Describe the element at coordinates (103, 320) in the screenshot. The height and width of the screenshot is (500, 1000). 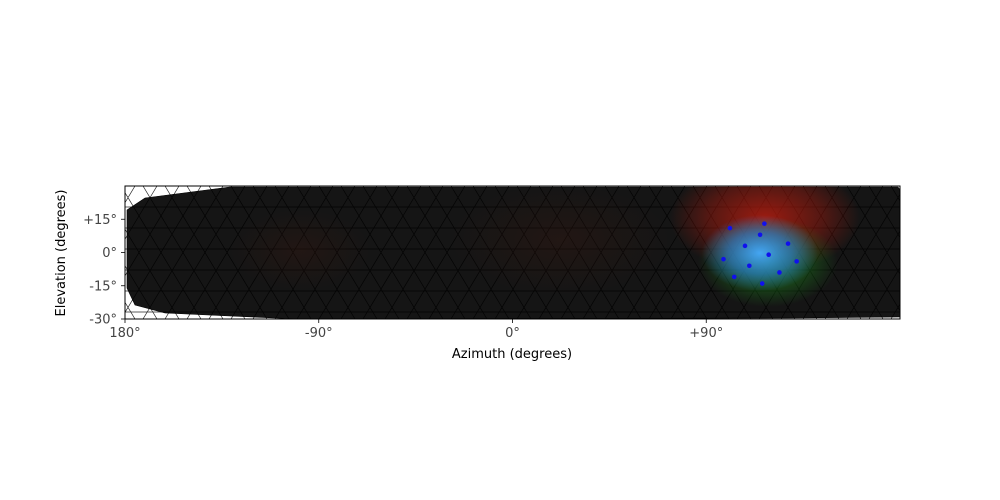
I see `y-tick-label: -30°` at that location.